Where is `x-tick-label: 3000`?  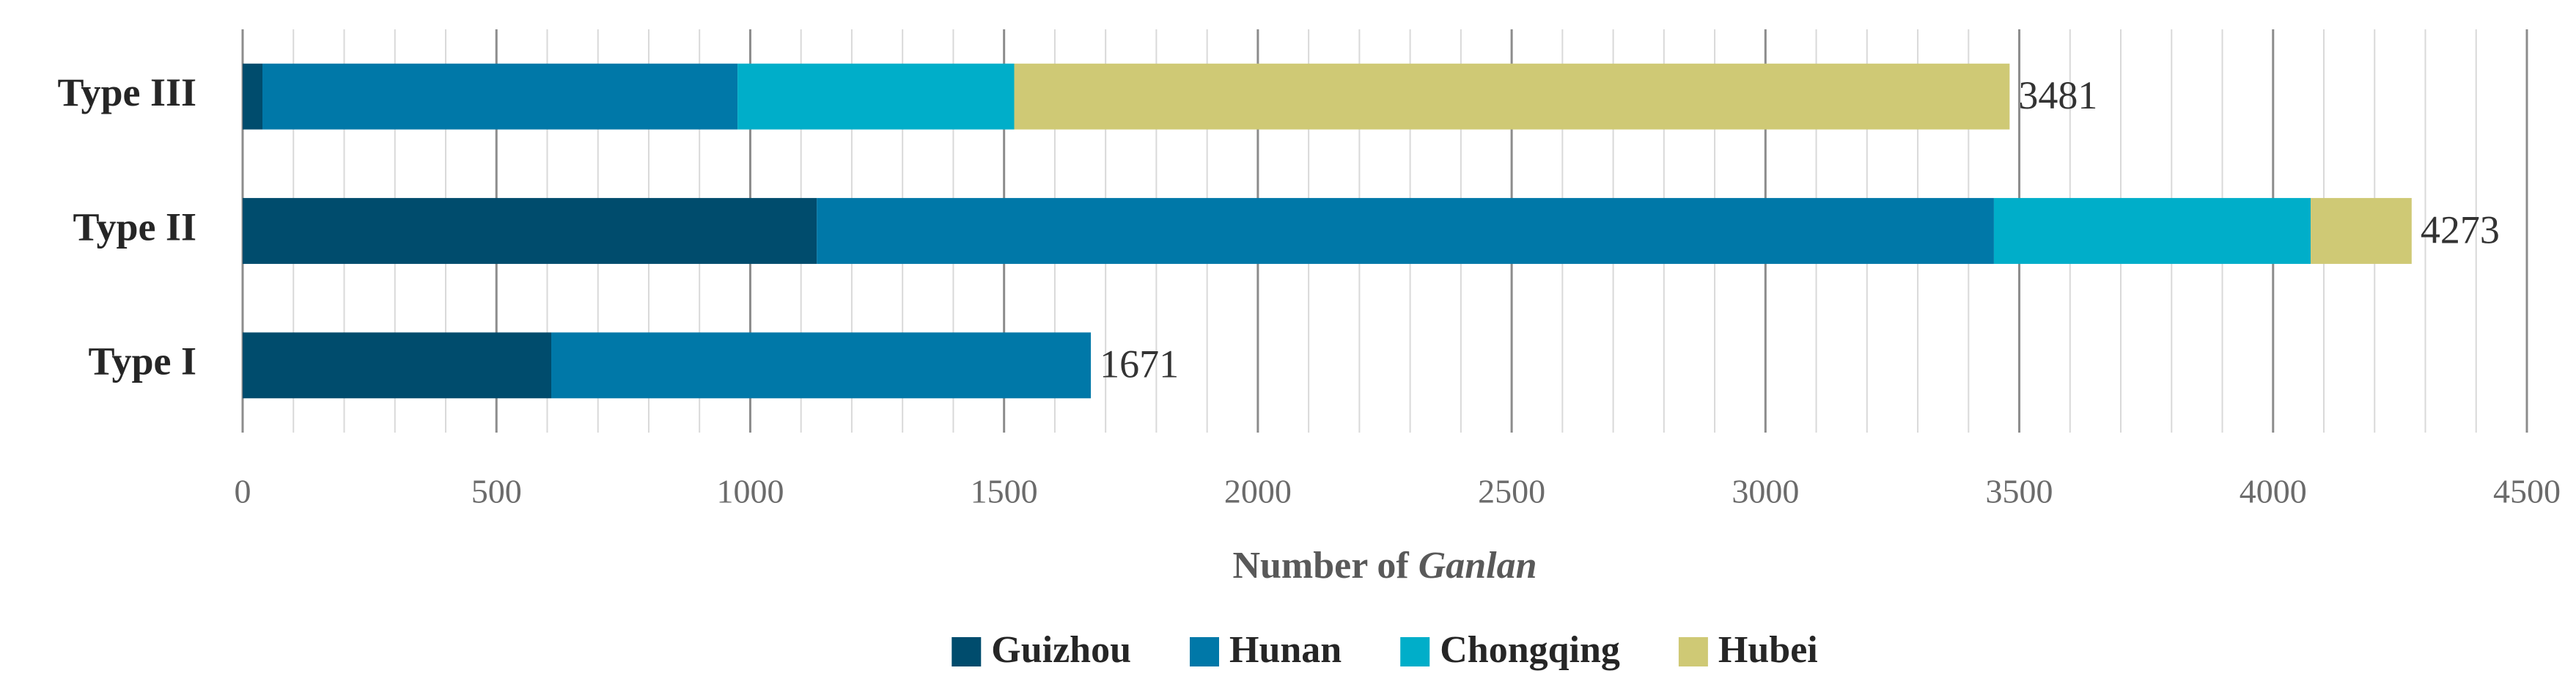 x-tick-label: 3000 is located at coordinates (1765, 491).